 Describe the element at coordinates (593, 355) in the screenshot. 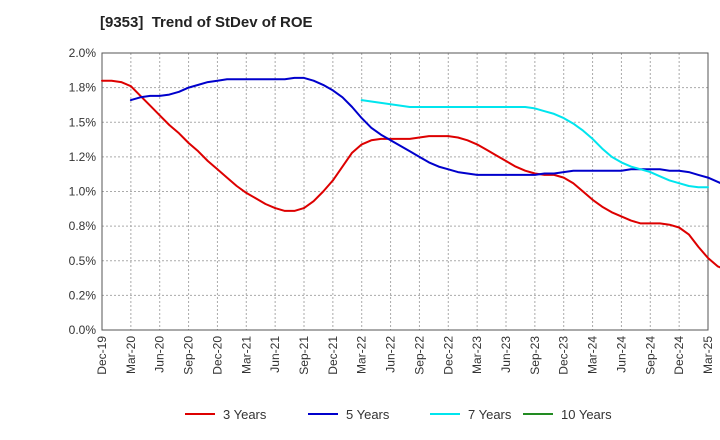

I see `x-tick-label: Mar-24` at that location.